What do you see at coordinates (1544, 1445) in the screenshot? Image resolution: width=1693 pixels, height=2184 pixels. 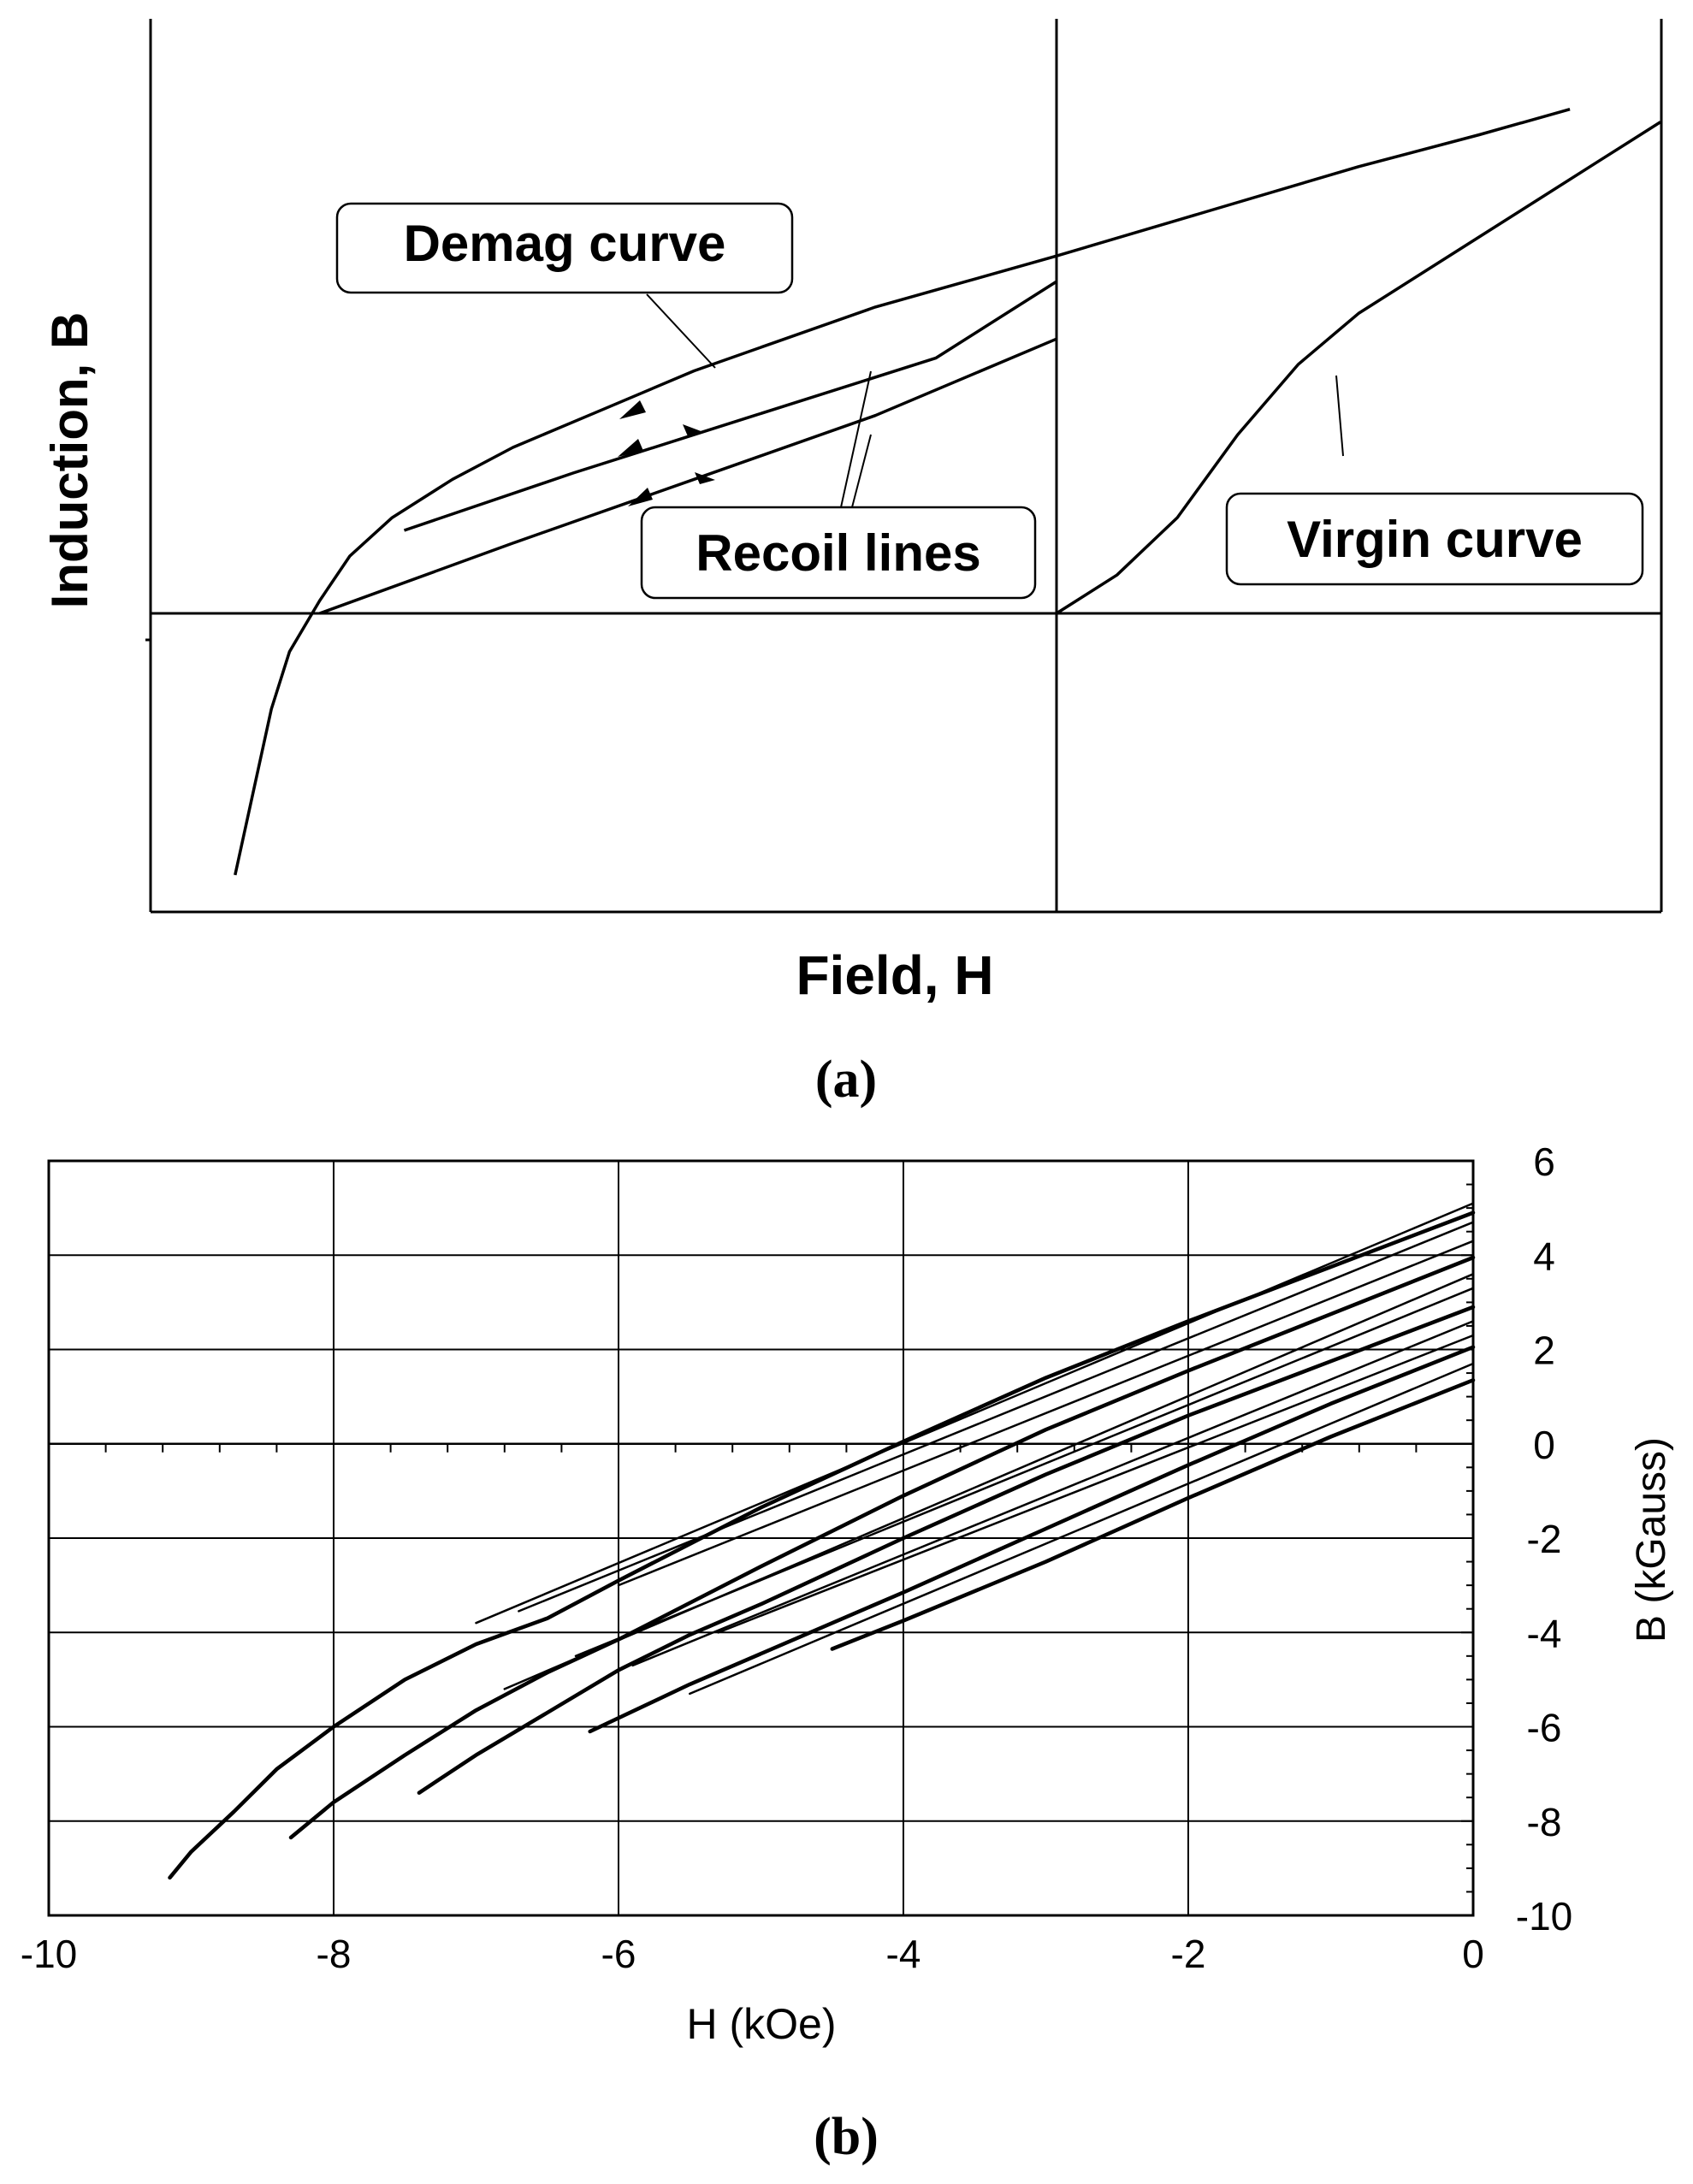 I see `y-tick-label: 0` at bounding box center [1544, 1445].